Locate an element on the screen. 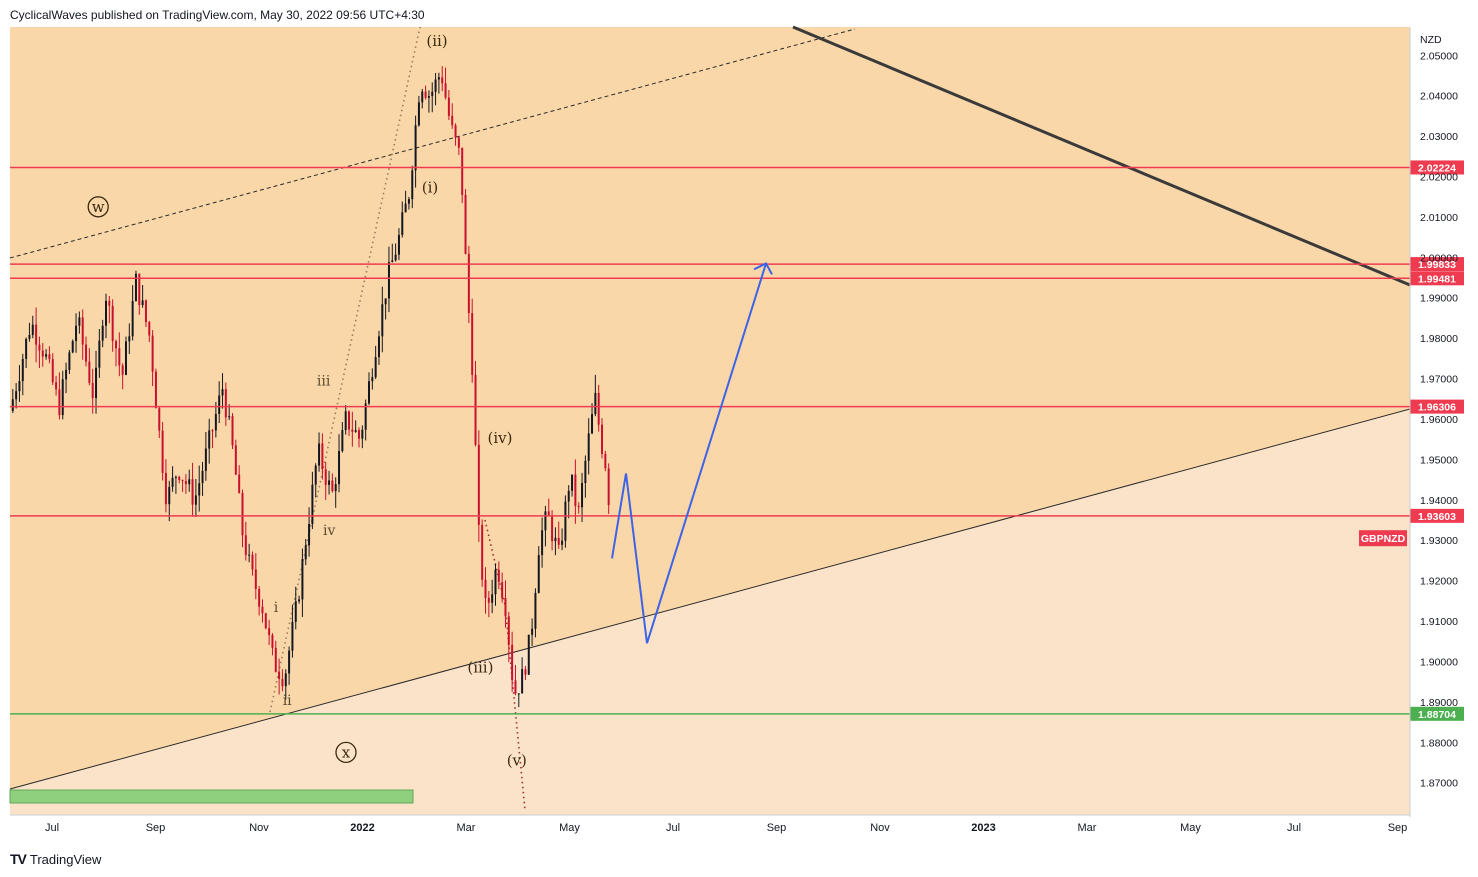 The height and width of the screenshot is (877, 1478). y-tick-label: 1.90000 is located at coordinates (1439, 662).